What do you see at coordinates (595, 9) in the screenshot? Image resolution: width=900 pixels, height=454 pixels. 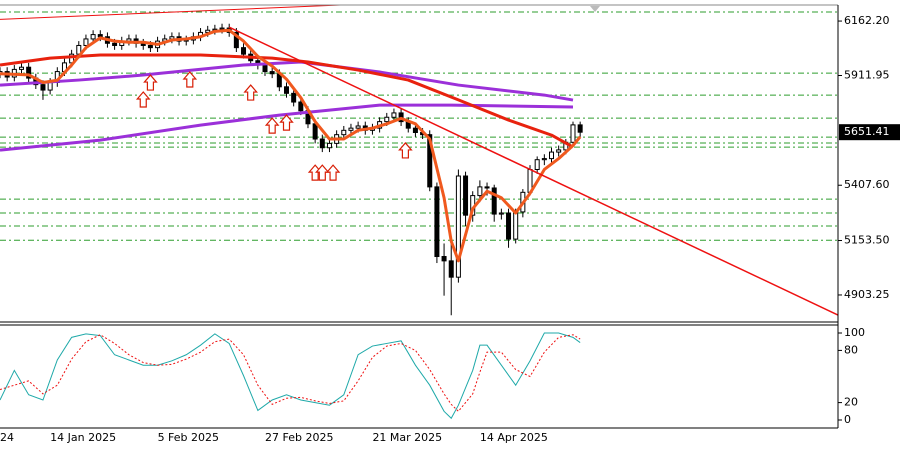 I see `shift-marker` at bounding box center [595, 9].